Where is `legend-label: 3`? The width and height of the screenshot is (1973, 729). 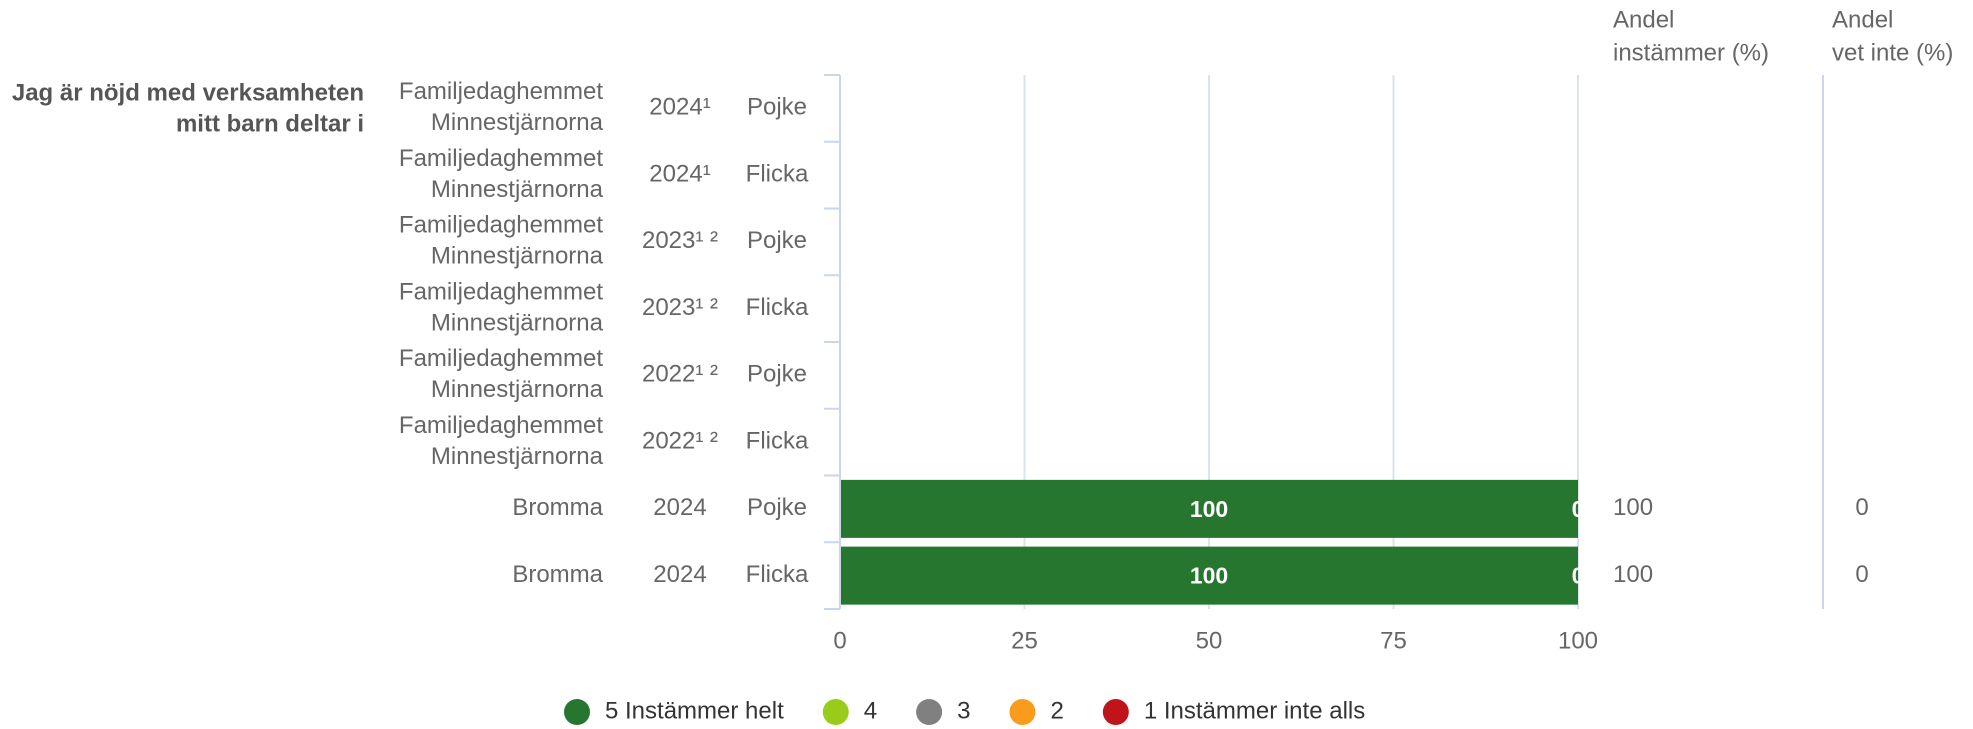 legend-label: 3 is located at coordinates (963, 710).